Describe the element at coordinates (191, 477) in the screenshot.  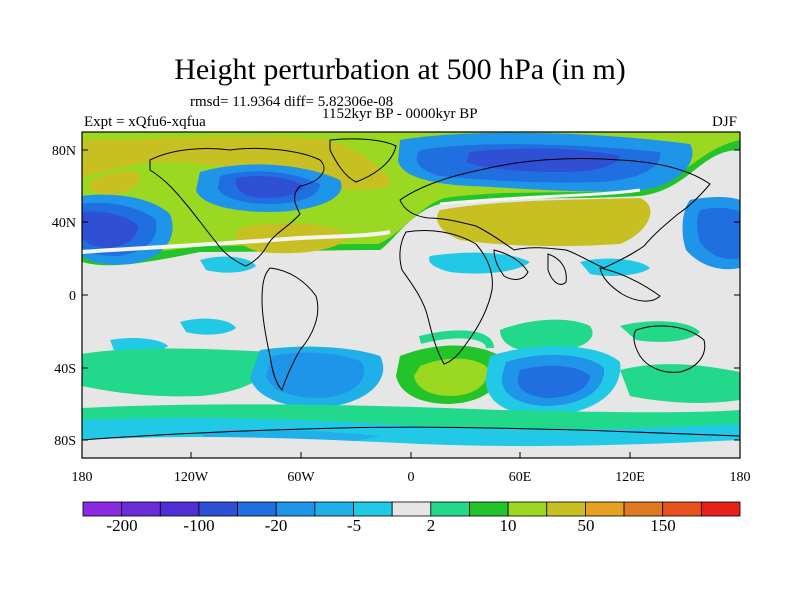
I see `lon-tick-120w: 120W` at that location.